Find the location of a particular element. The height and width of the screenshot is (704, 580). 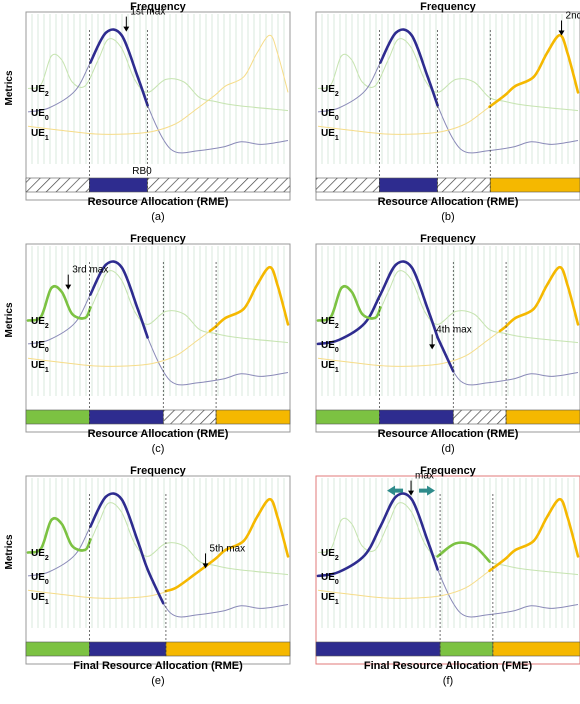

panel-caption: (b) is located at coordinates (447, 217).